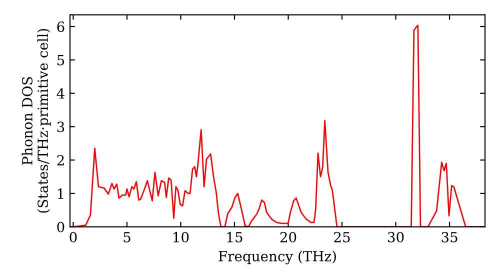  What do you see at coordinates (450, 237) in the screenshot?
I see `x-tick-label: 35` at bounding box center [450, 237].